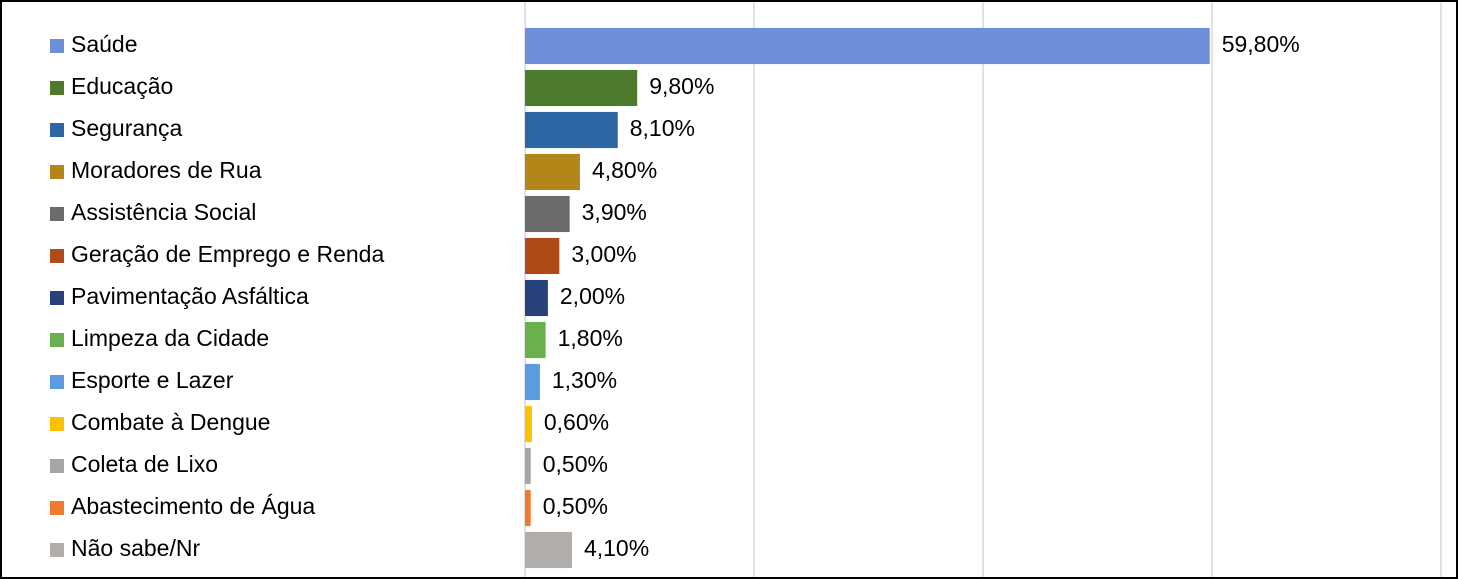 The width and height of the screenshot is (1458, 579). I want to click on data-label: 59,80%, so click(1261, 44).